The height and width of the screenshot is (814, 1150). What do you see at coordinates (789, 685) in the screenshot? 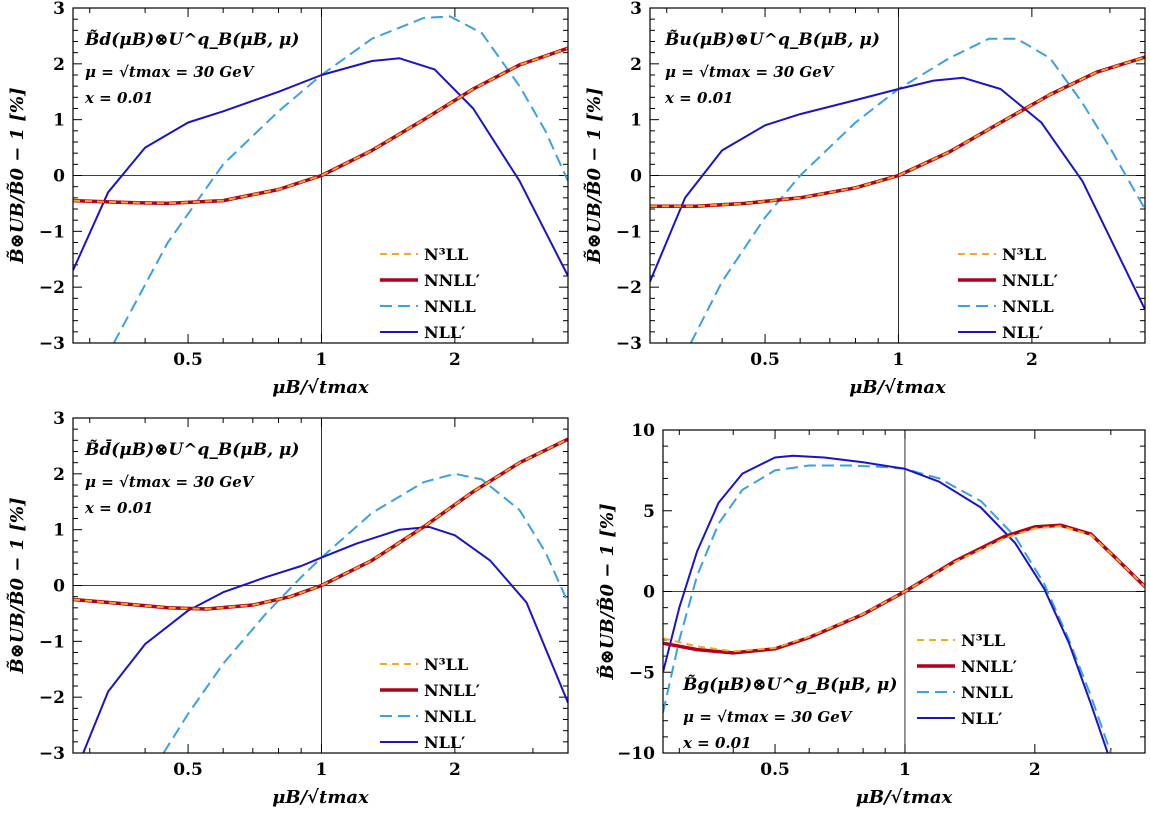
I see `annotation-title: B̃g(μB)⊗U^g_B(μB, μ)` at bounding box center [789, 685].